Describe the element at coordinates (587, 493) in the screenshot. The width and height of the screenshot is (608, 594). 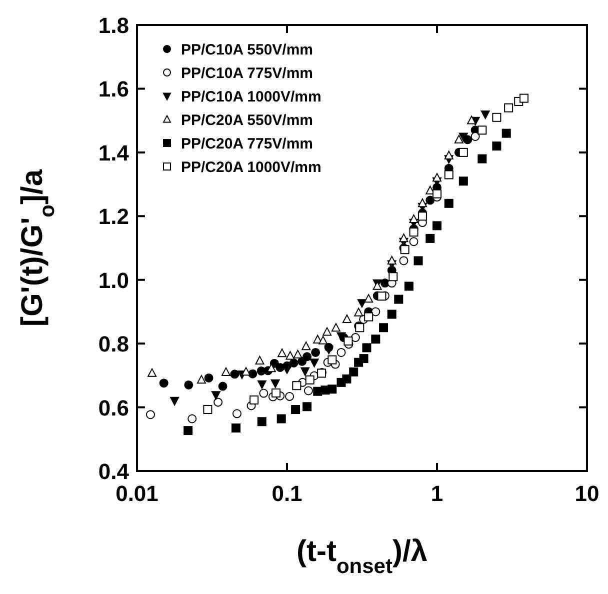
I see `x-tick-label: 10` at that location.